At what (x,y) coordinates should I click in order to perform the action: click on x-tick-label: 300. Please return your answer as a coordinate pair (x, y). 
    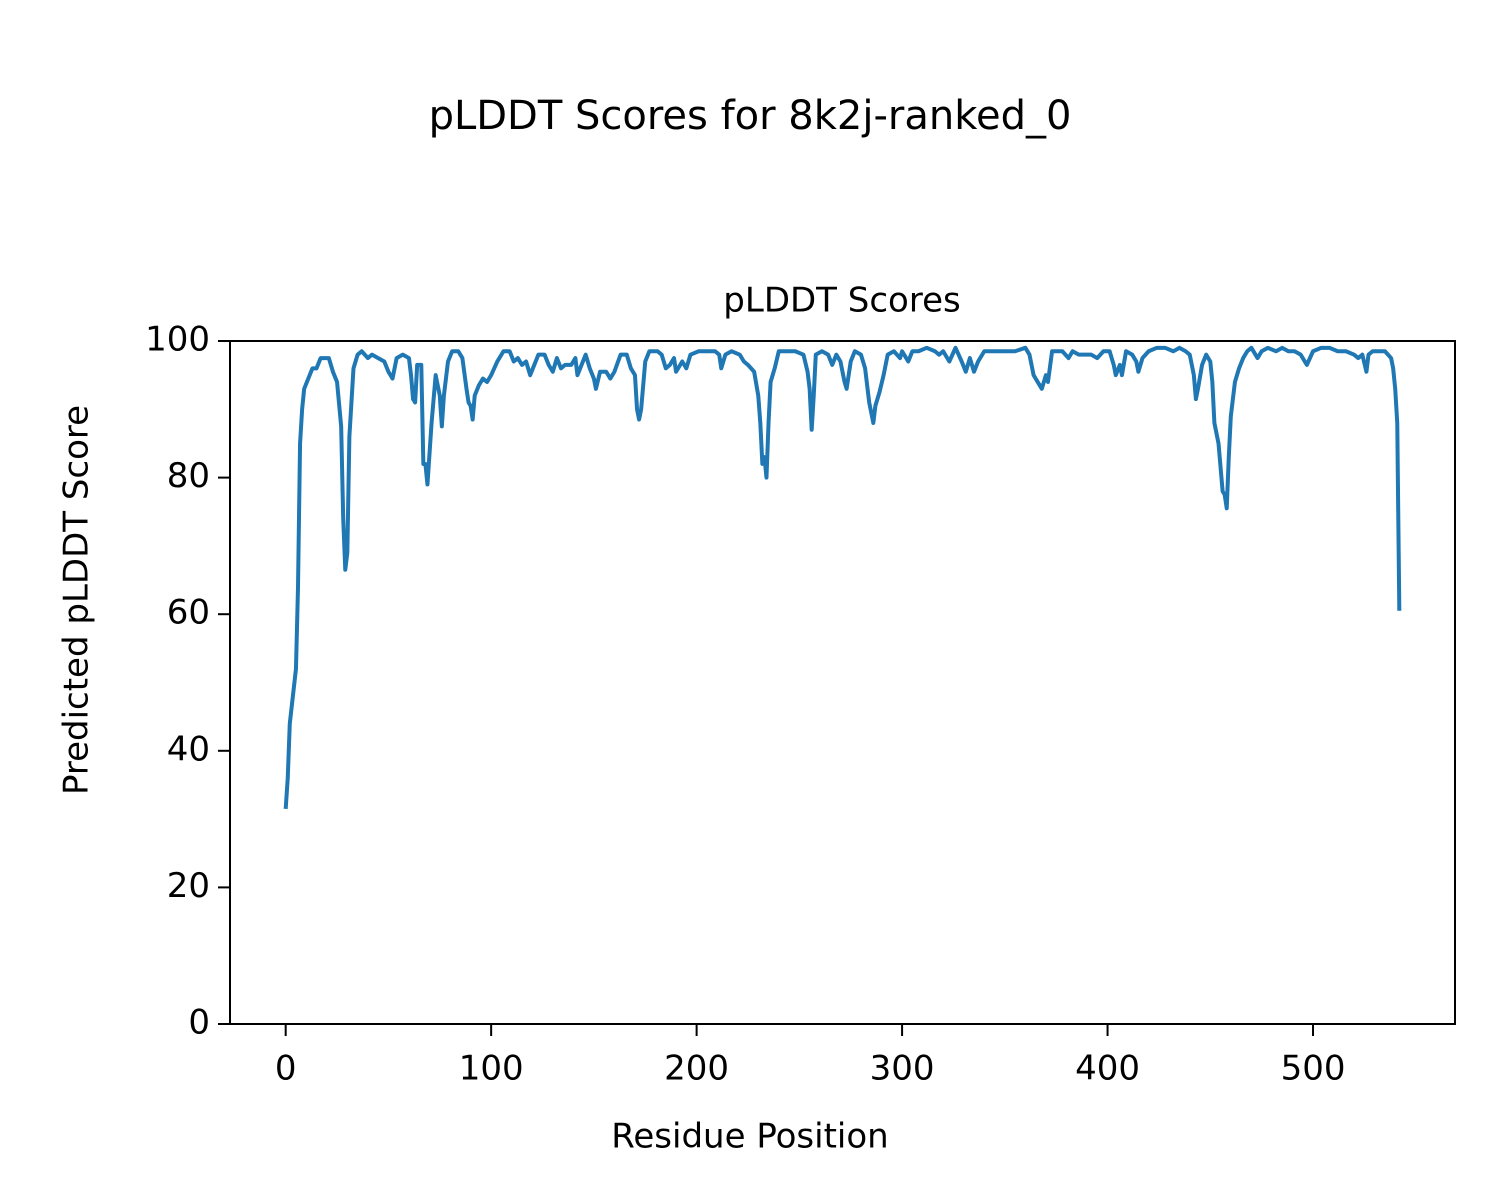
    Looking at the image, I should click on (902, 1069).